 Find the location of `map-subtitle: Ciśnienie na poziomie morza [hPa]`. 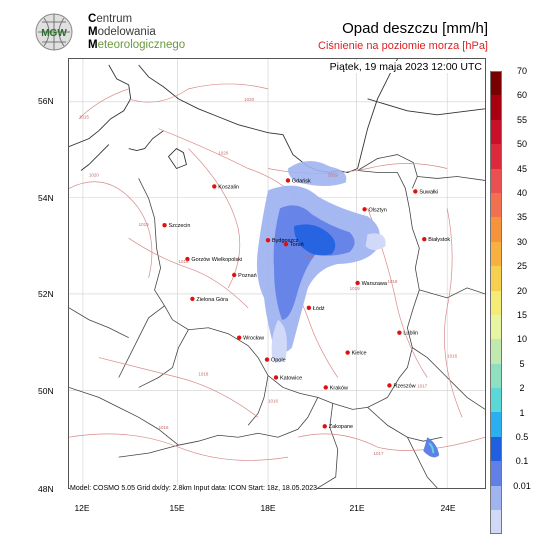

map-subtitle: Ciśnienie na poziomie morza [hPa] is located at coordinates (403, 46).